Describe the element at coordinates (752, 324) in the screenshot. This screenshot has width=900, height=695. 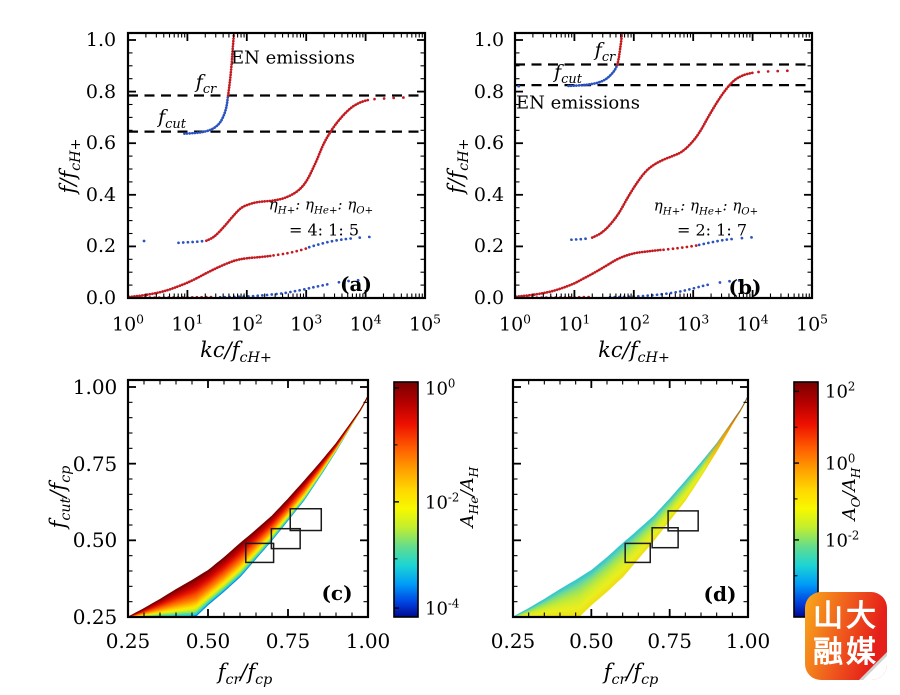
I see `panel-b-x-tick-label: 10⁴` at that location.